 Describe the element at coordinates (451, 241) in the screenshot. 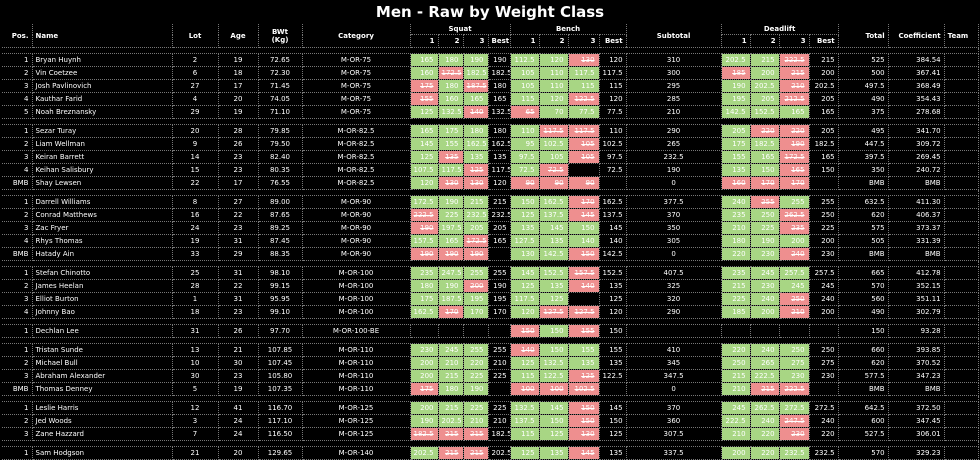

I see `squat-attempt-2: 165` at that location.